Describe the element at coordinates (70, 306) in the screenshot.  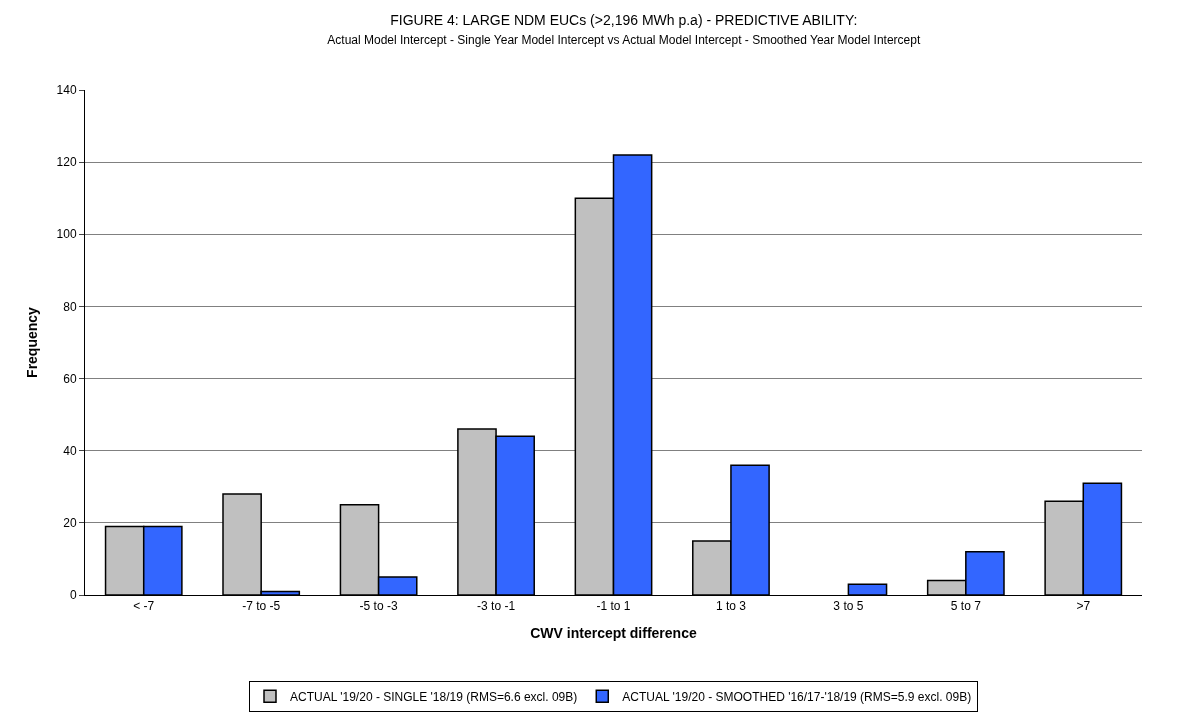
I see `y-tick-label: 80` at that location.